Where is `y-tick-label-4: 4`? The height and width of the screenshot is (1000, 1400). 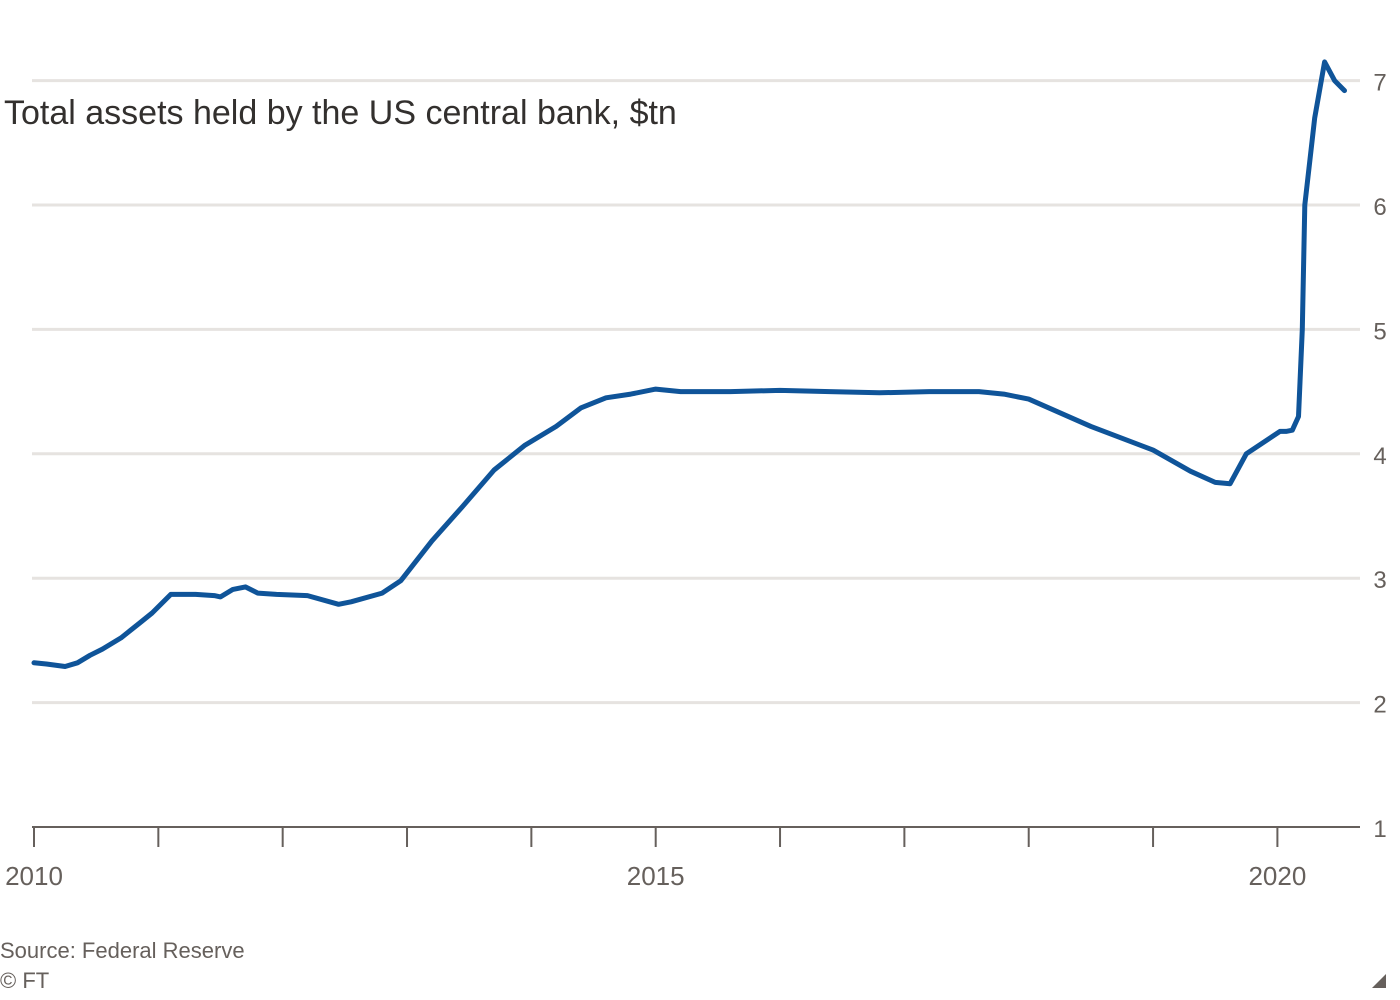
y-tick-label-4: 4 is located at coordinates (1379, 456).